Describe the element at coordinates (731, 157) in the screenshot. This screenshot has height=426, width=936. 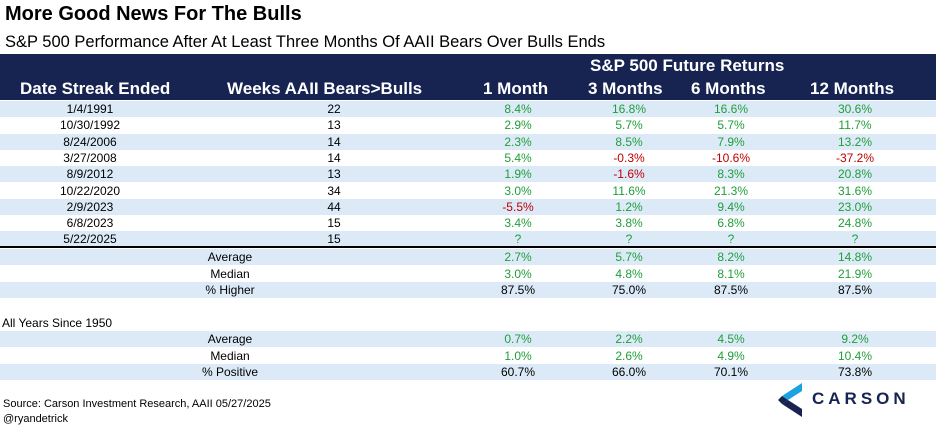
I see `return-6m-cell: -10.6%` at that location.